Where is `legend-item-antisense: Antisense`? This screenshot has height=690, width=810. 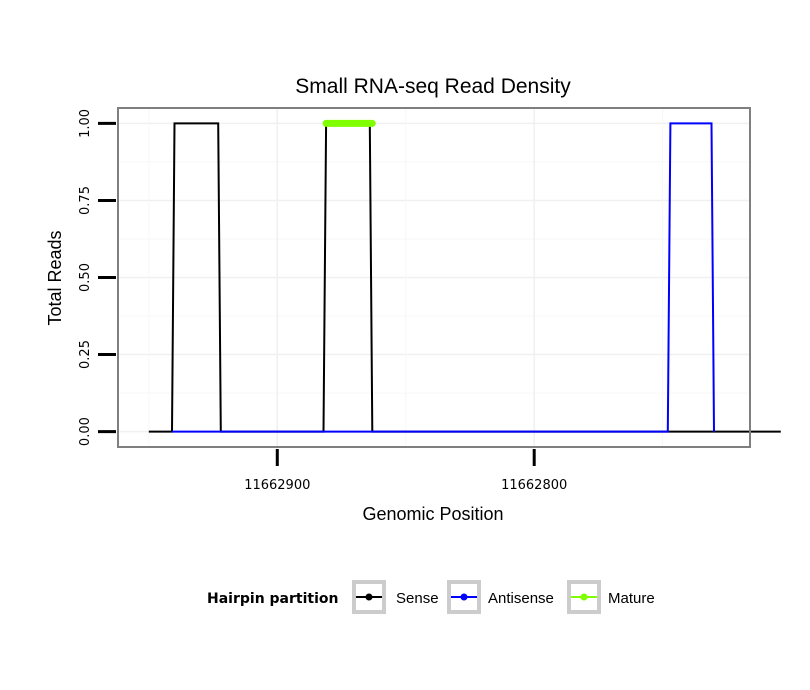 legend-item-antisense: Antisense is located at coordinates (500, 597).